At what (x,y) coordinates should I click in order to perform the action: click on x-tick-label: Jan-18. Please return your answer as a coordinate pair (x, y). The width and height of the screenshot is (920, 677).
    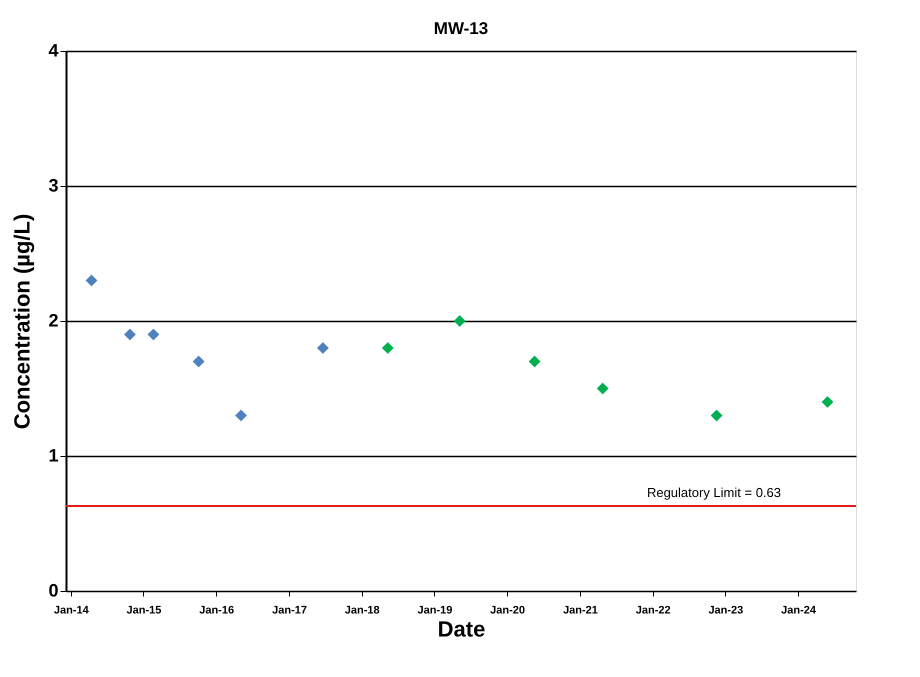
    Looking at the image, I should click on (362, 610).